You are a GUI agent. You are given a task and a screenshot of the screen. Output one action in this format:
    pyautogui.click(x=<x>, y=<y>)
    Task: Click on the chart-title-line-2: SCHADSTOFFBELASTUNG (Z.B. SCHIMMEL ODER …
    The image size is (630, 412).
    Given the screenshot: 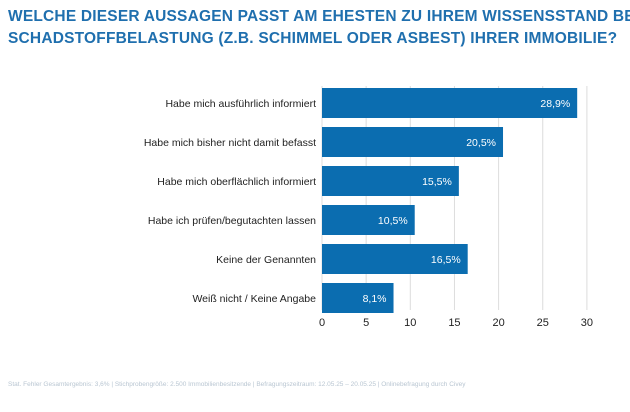 What is the action you would take?
    pyautogui.click(x=313, y=38)
    